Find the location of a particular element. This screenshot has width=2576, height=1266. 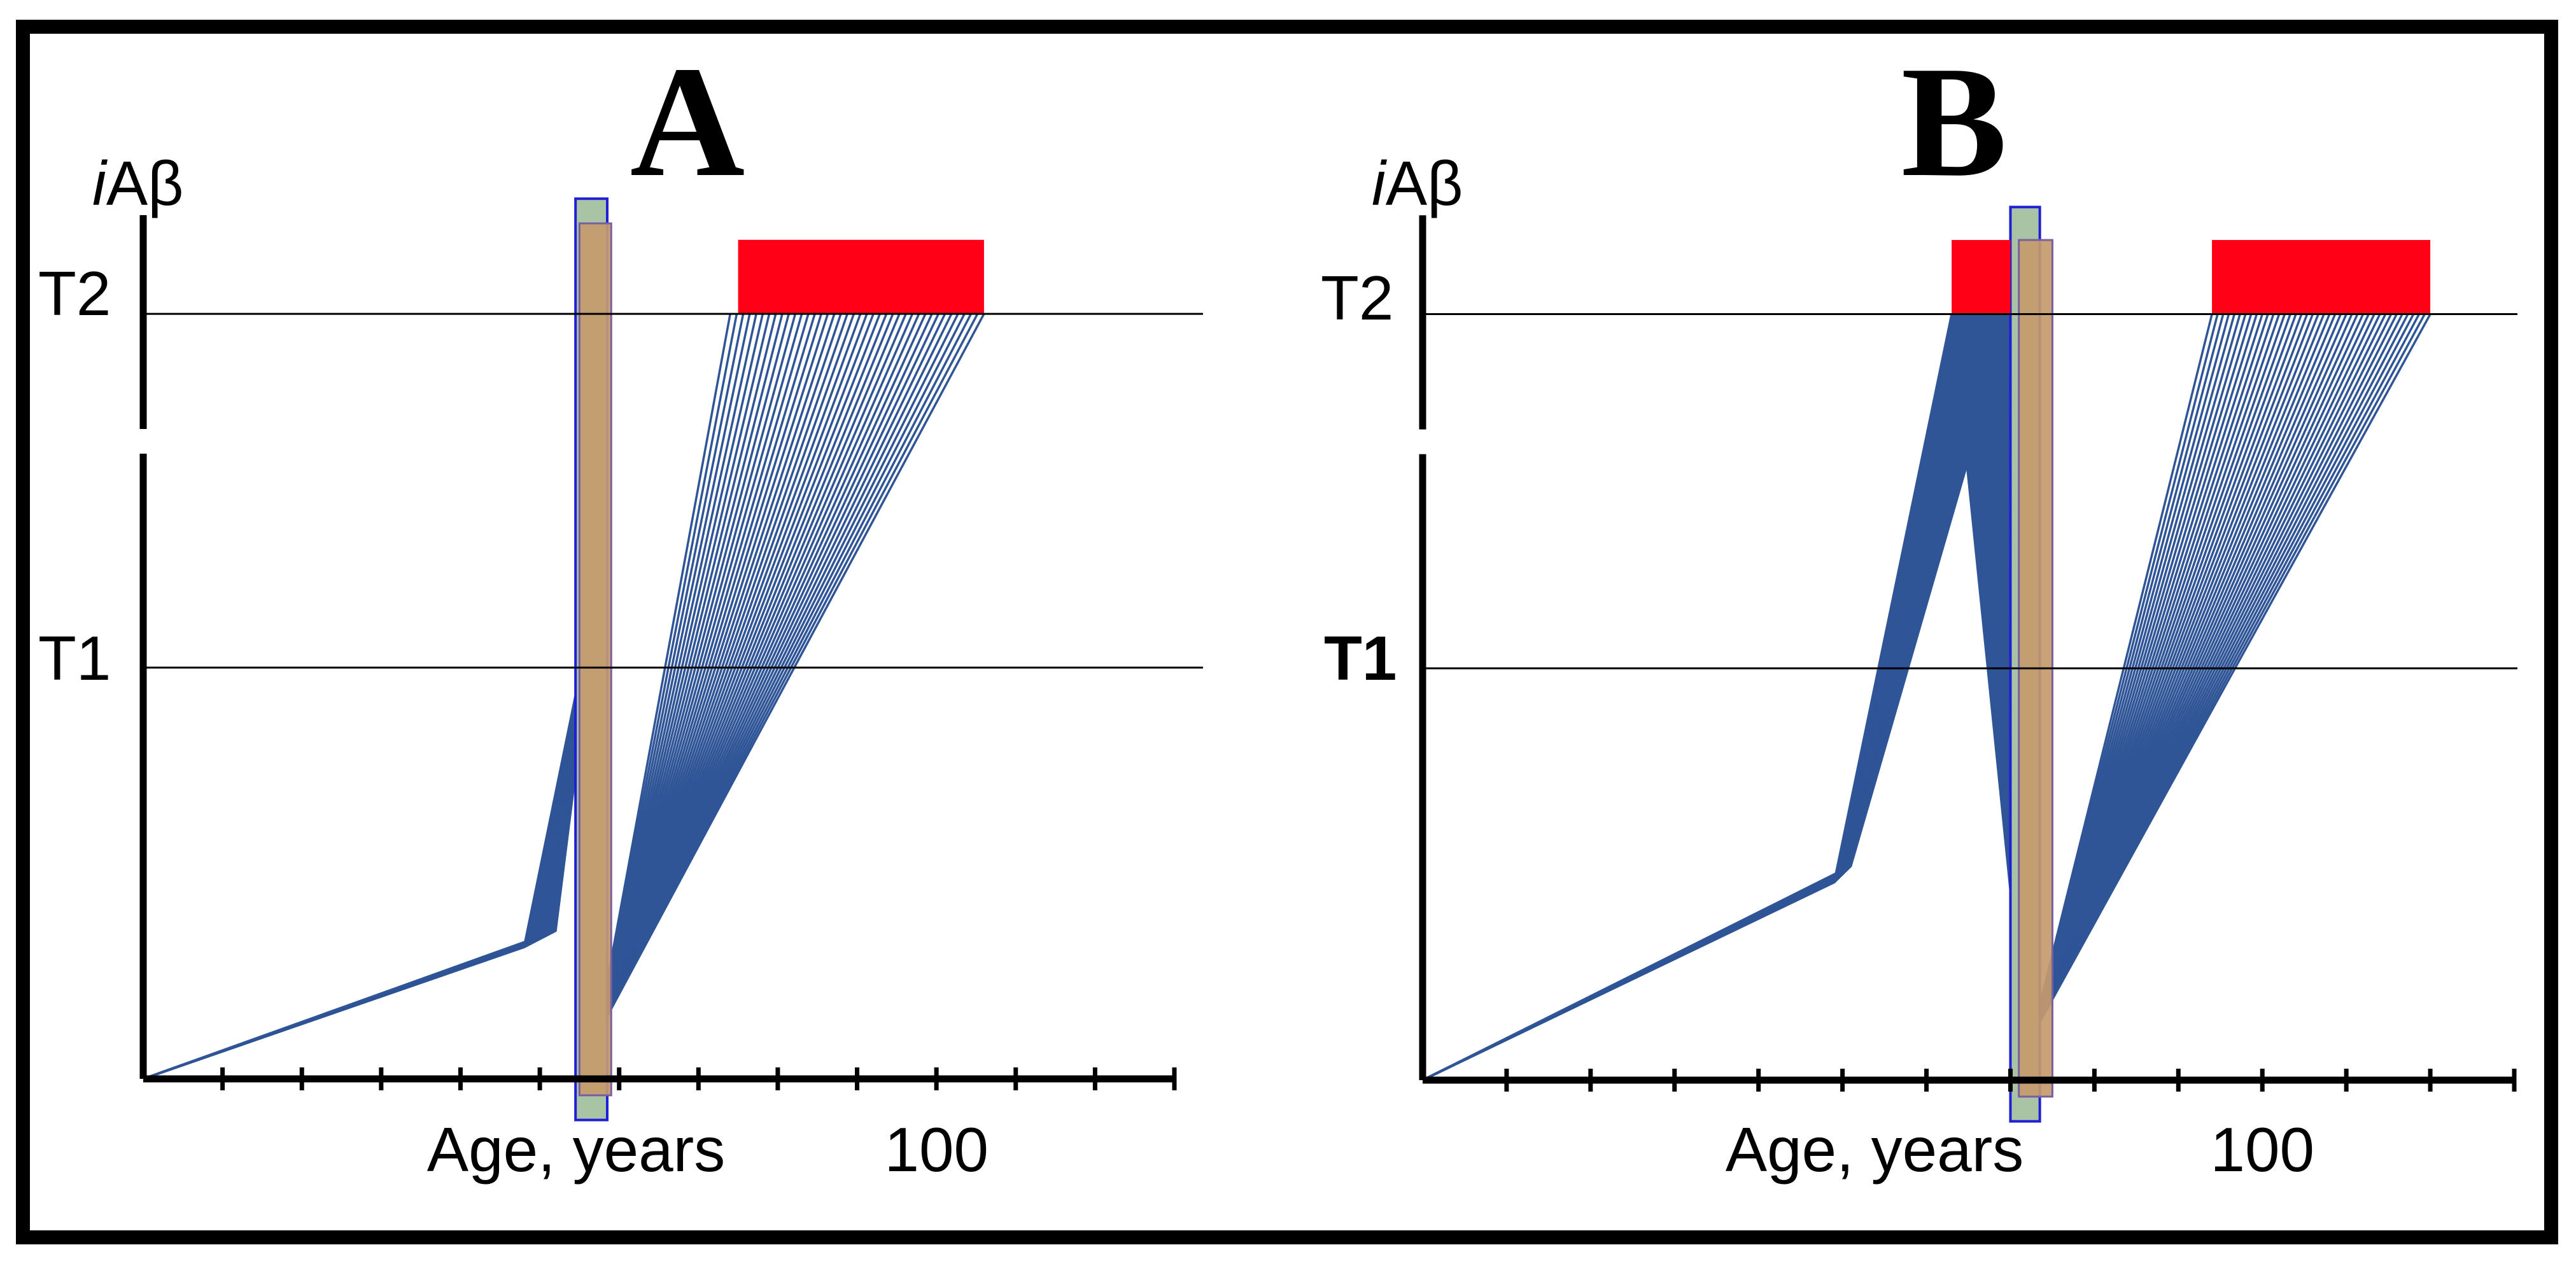

y-axis-label-b: iAβ is located at coordinates (1417, 183).